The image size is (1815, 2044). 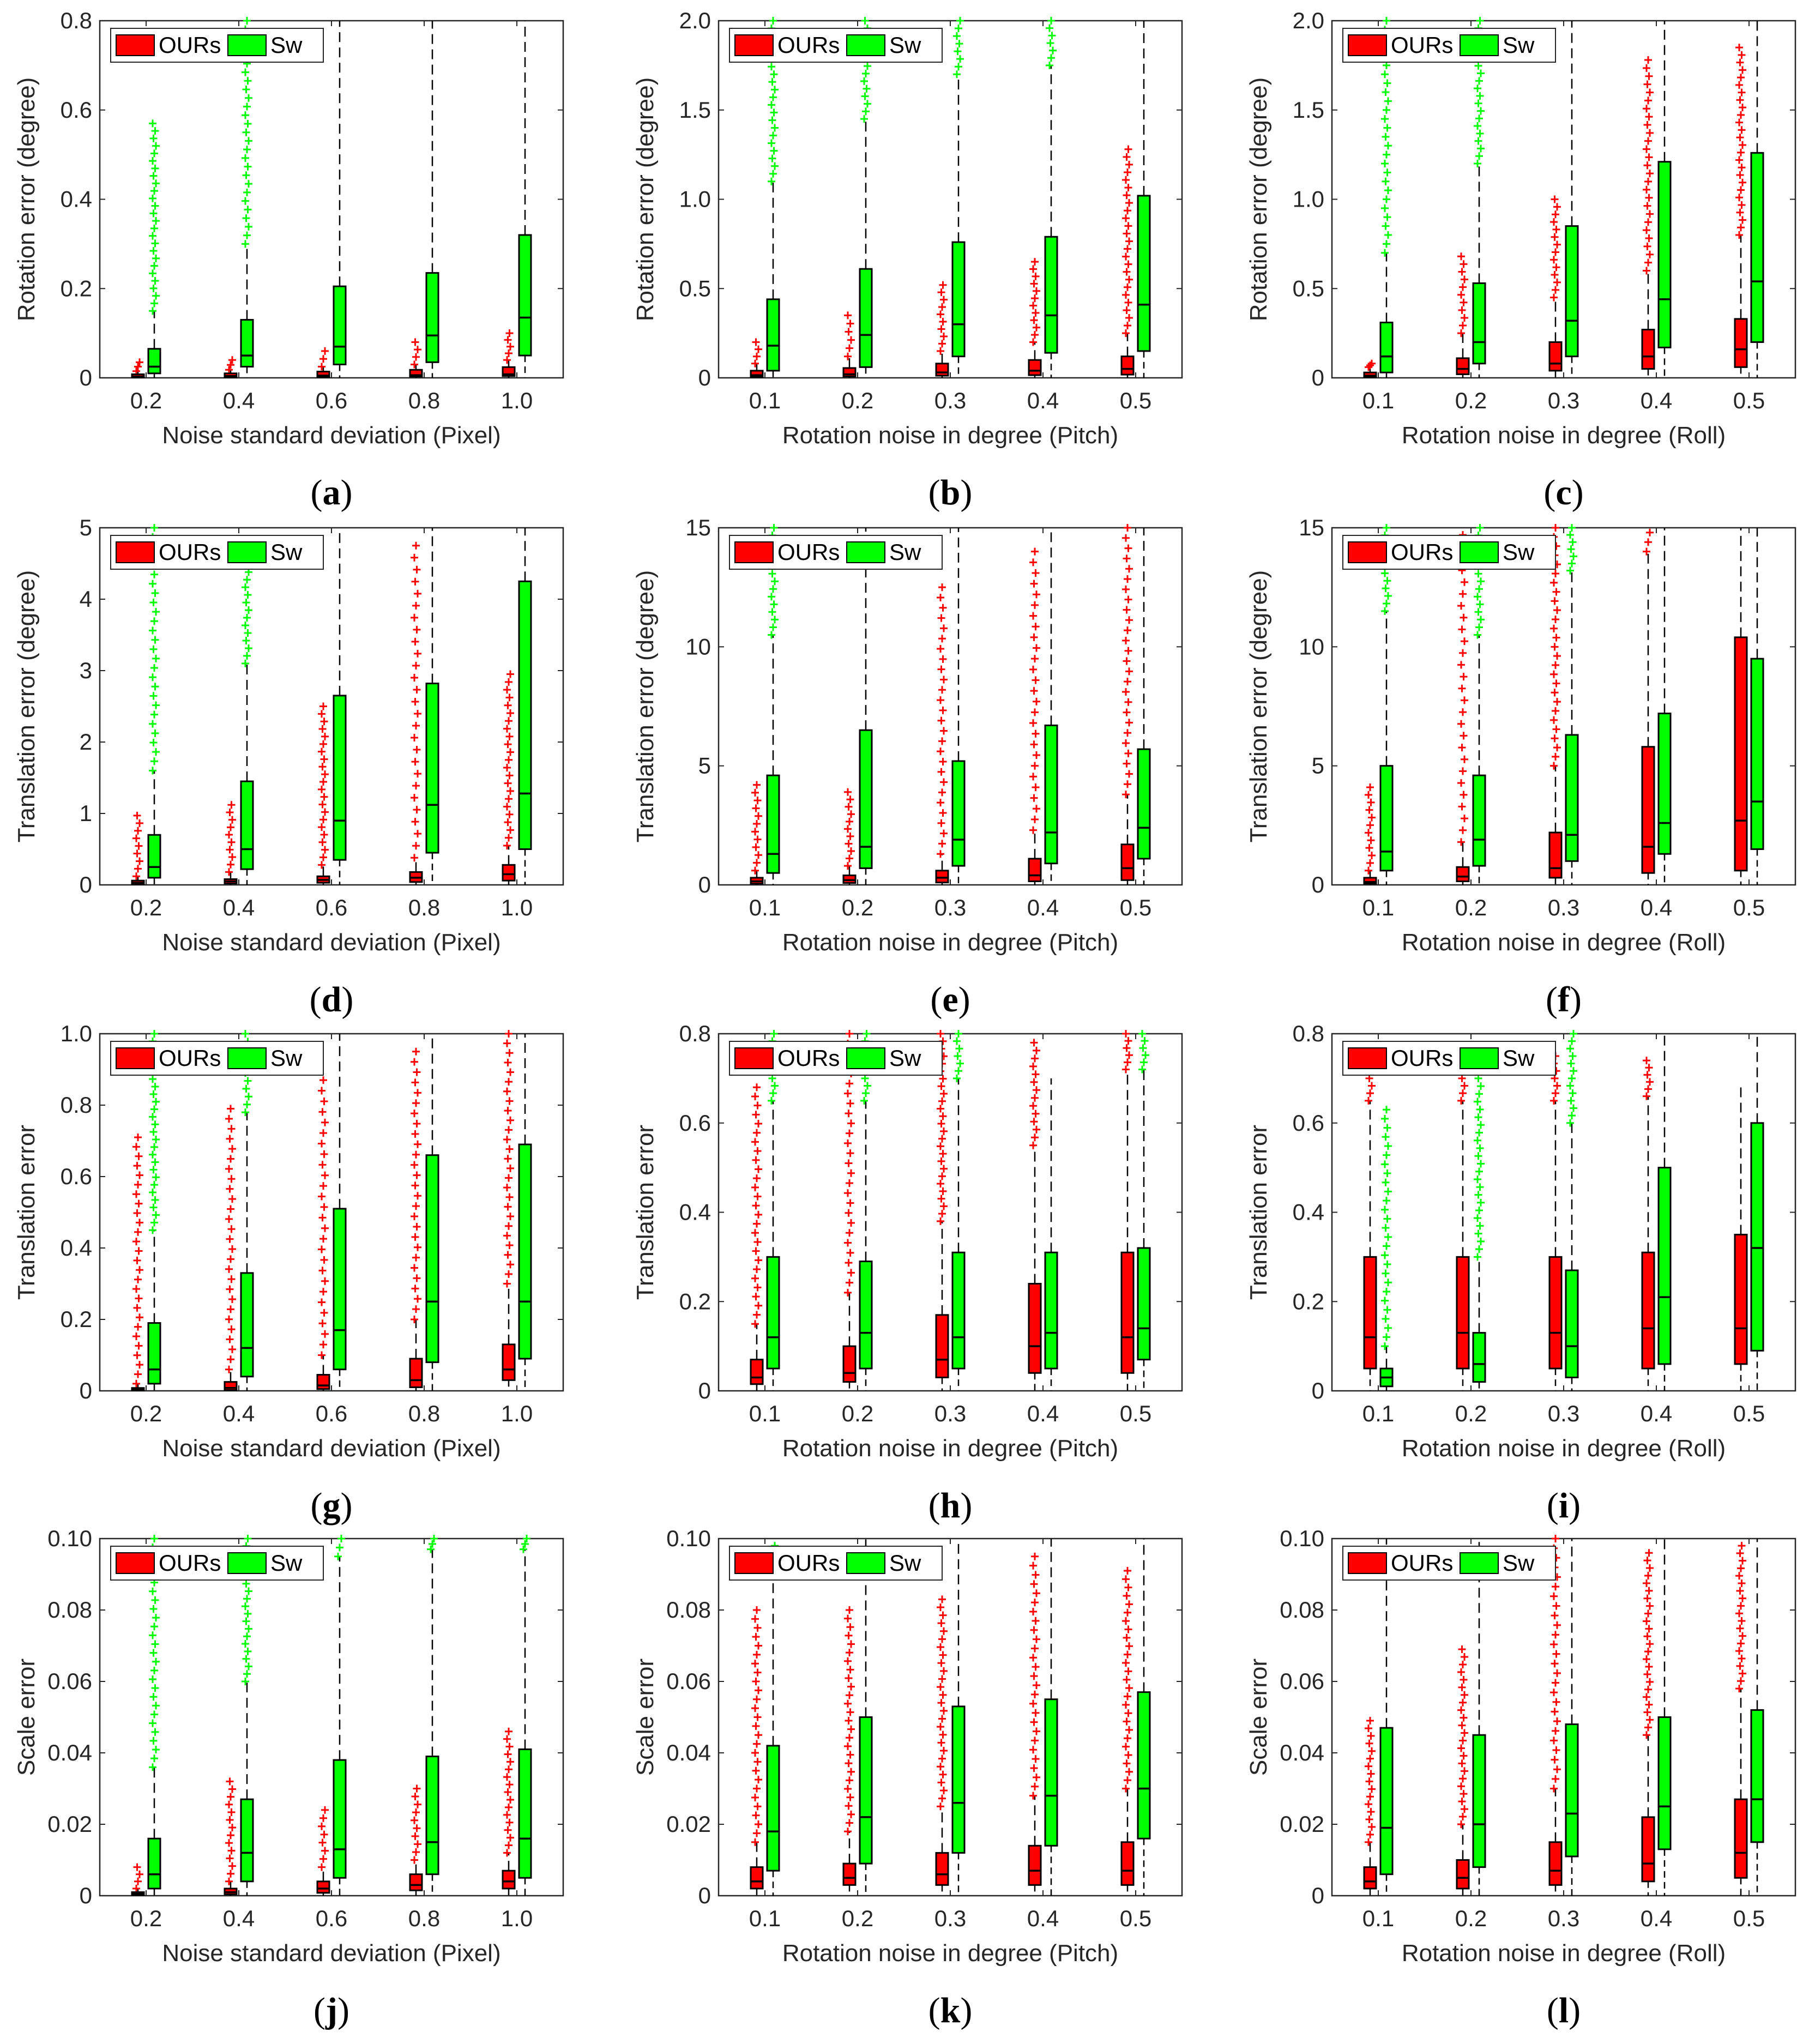 What do you see at coordinates (1043, 400) in the screenshot?
I see `x-tick-label: 0.4` at bounding box center [1043, 400].